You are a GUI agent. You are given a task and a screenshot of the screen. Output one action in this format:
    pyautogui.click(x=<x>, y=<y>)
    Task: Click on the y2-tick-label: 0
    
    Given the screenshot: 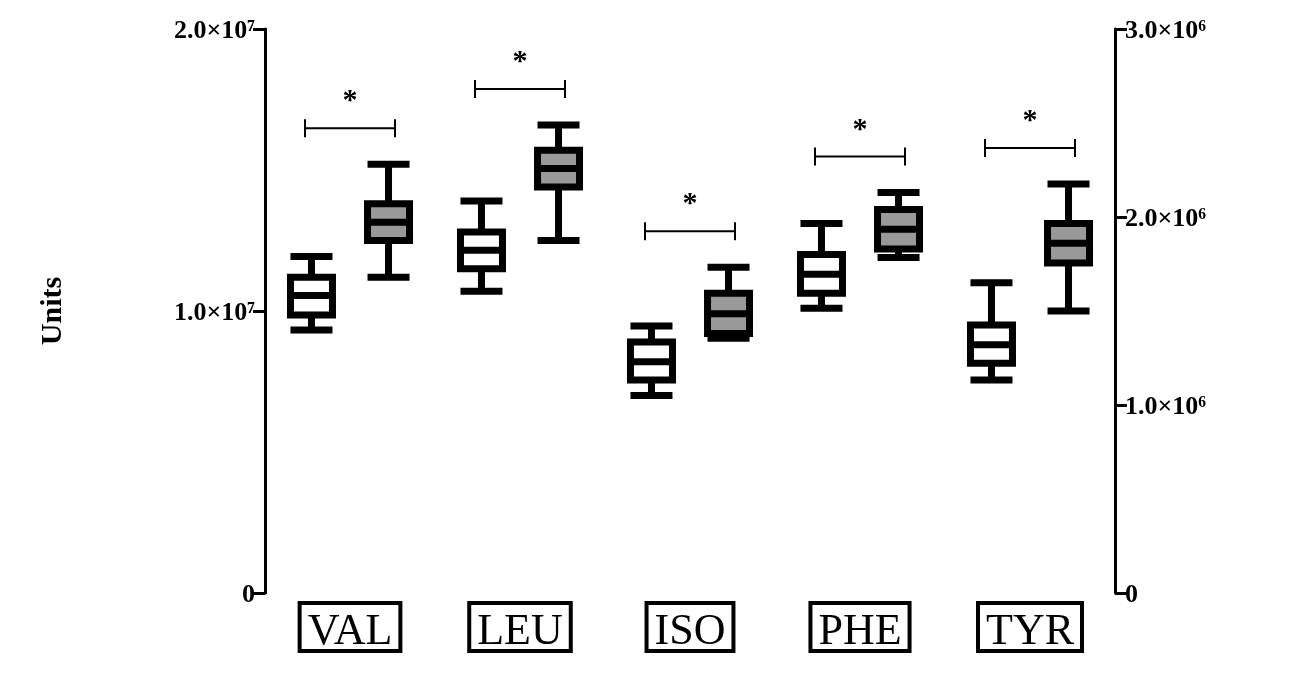 What is the action you would take?
    pyautogui.click(x=1131, y=593)
    